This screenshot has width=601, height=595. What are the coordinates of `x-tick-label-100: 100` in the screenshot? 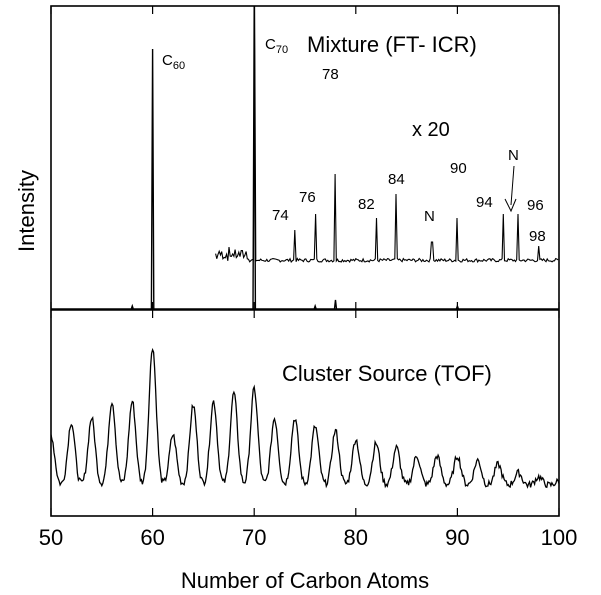 It's located at (559, 537).